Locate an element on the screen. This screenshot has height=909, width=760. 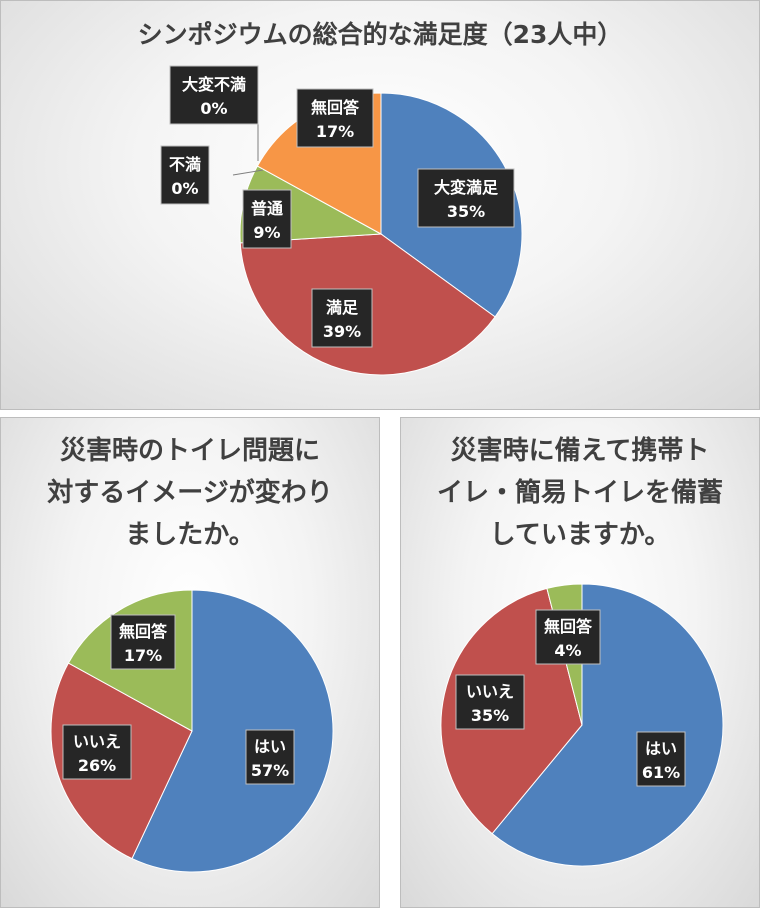
chart-title: 災害時のトイレ問題に 対するイメージが変わり ましたか。 is located at coordinates (190, 493).